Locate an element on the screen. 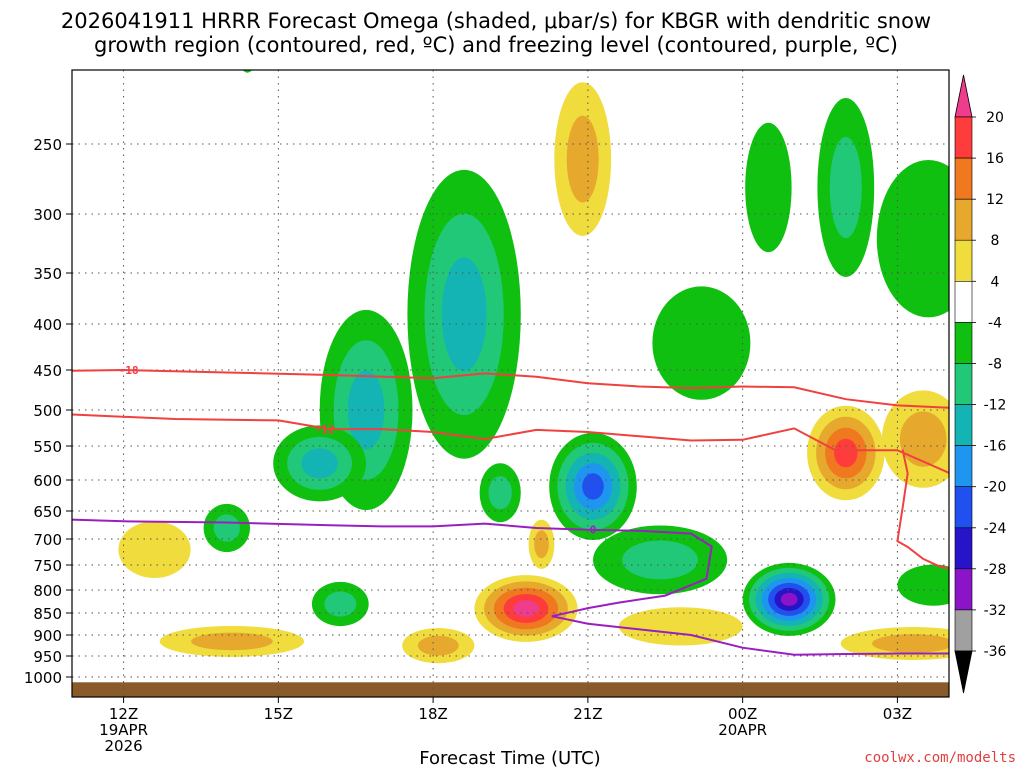 The width and height of the screenshot is (1024, 768). contour-line--12 is located at coordinates (510, 444).